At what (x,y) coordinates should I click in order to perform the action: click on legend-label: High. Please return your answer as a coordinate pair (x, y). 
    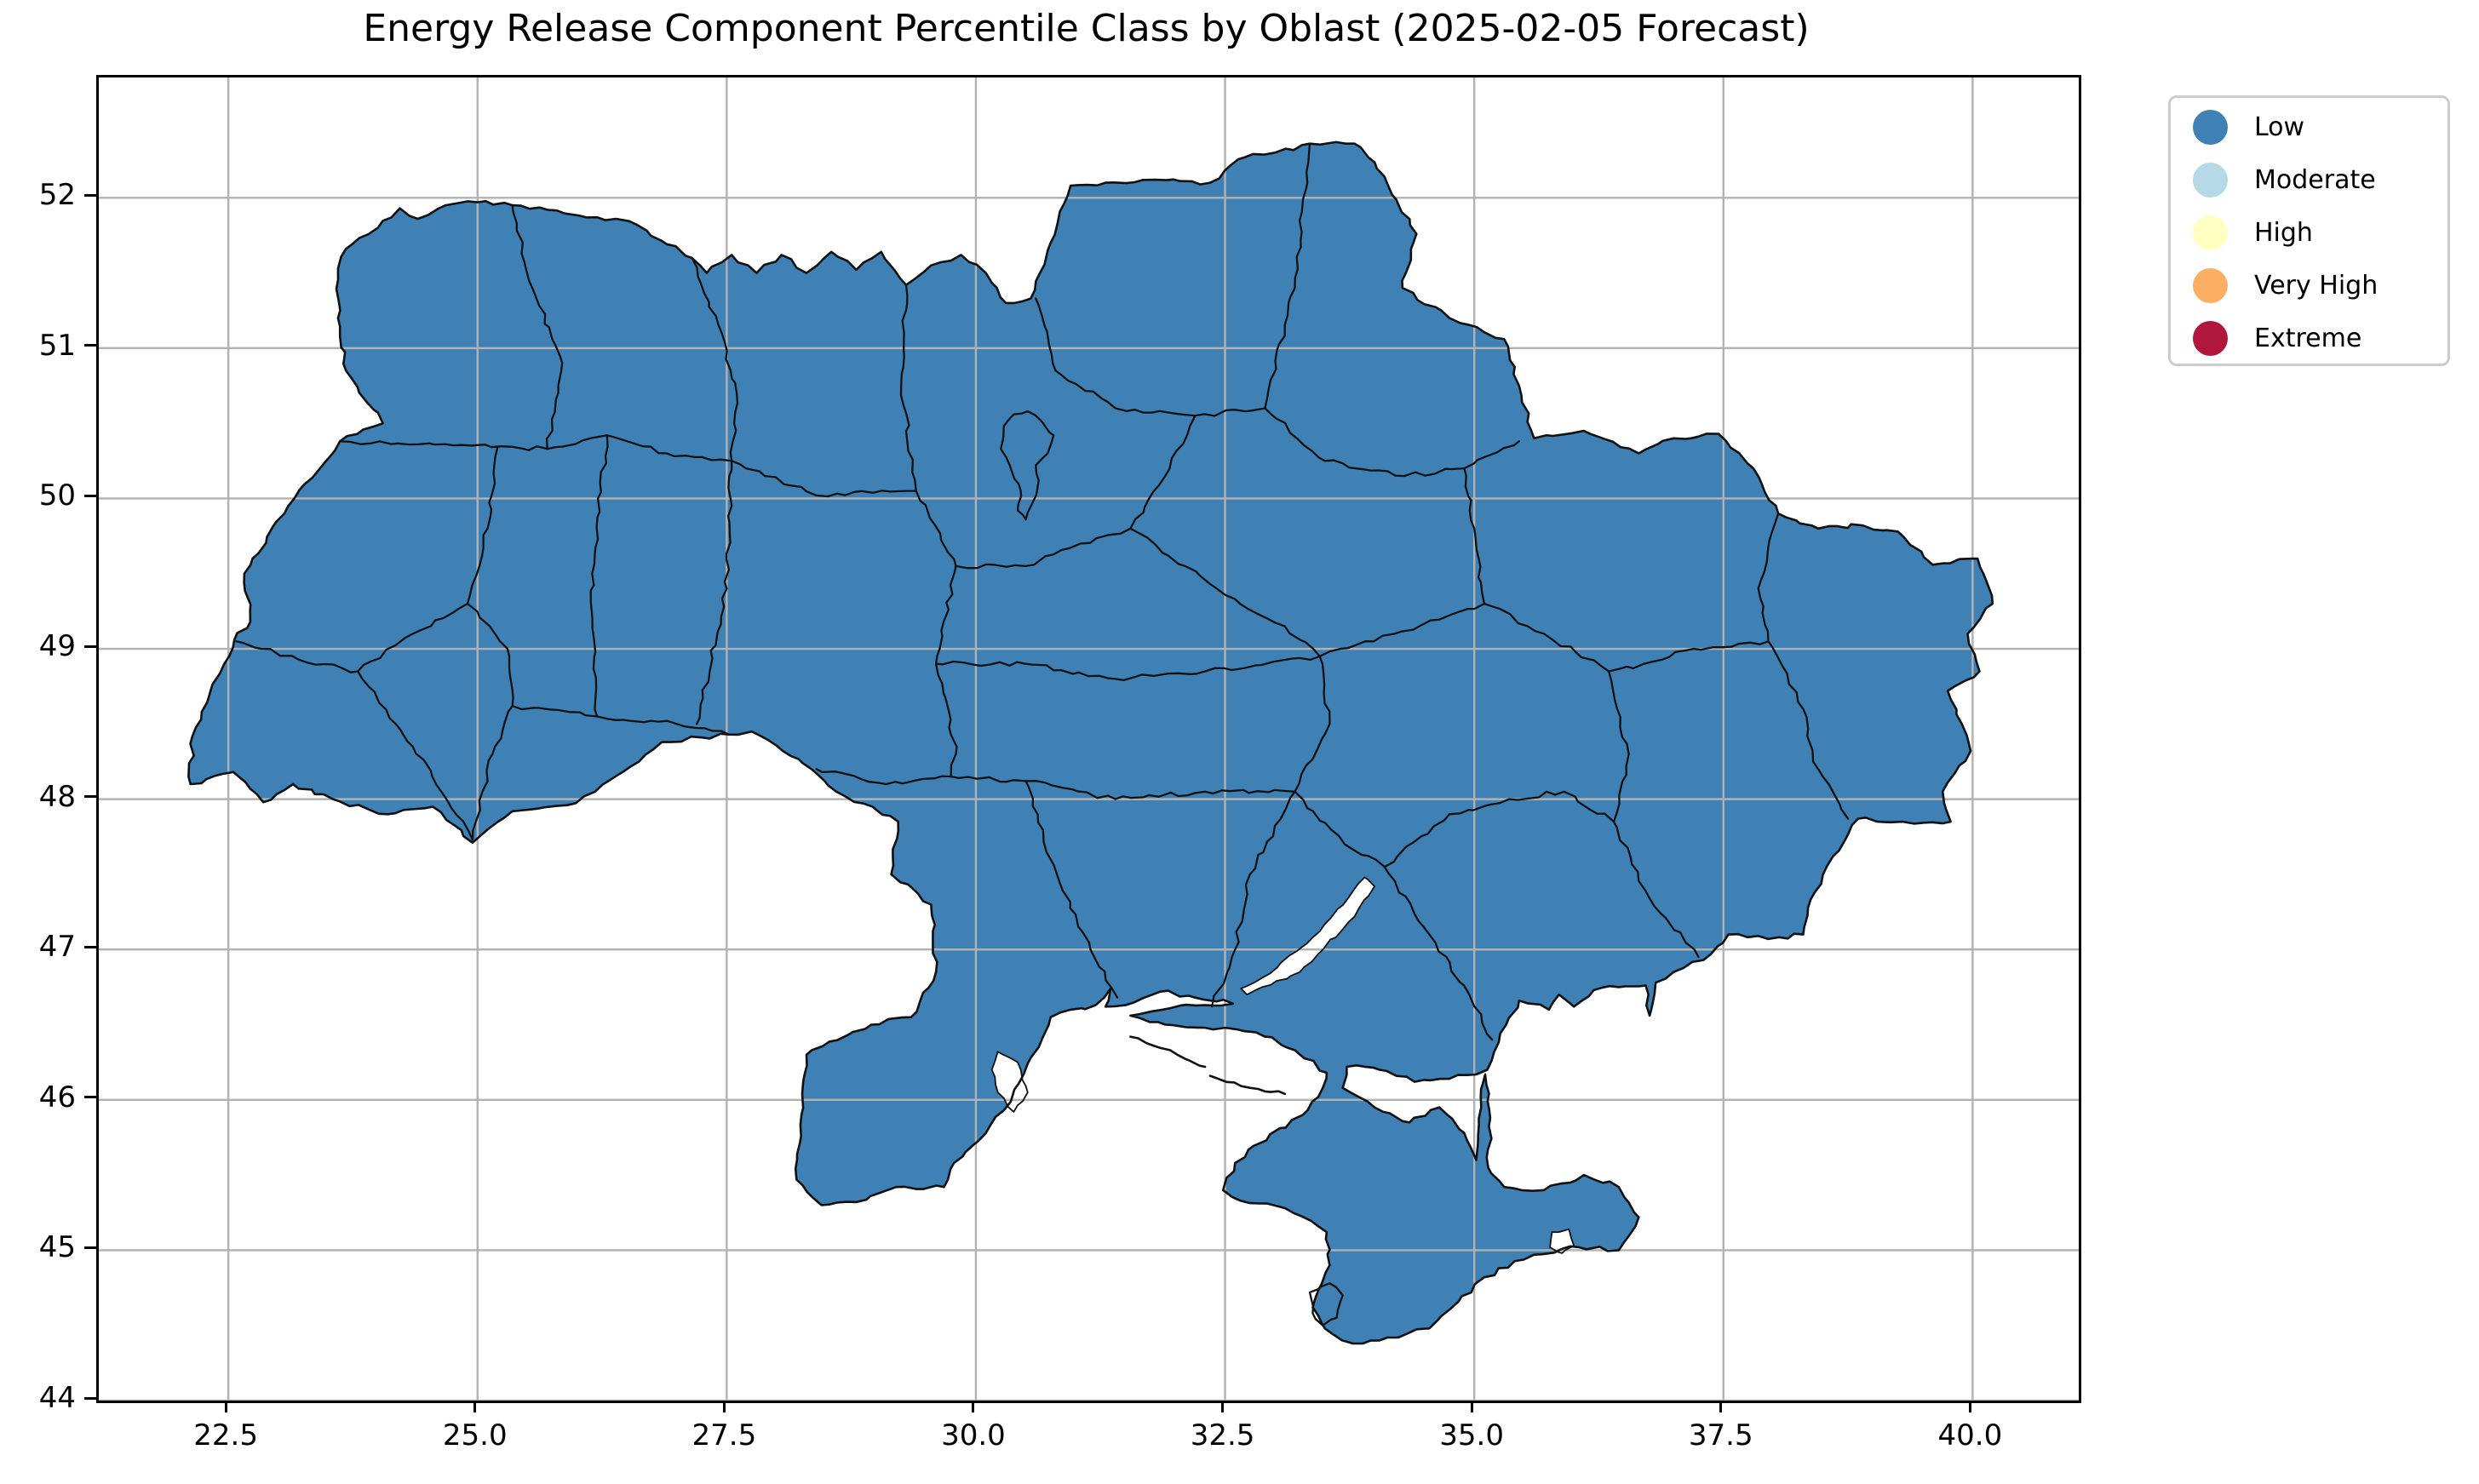
    Looking at the image, I should click on (2283, 232).